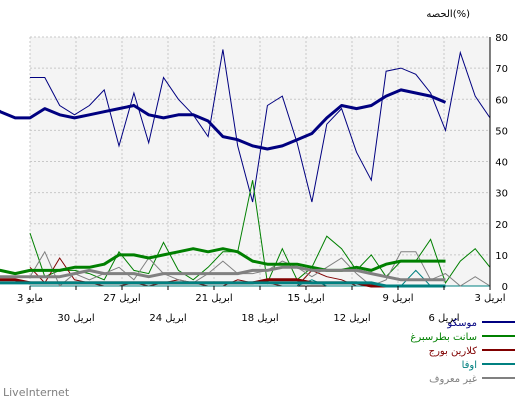 The image size is (520, 405). I want to click on x-tick-label: 27 ابريل, so click(121, 298).